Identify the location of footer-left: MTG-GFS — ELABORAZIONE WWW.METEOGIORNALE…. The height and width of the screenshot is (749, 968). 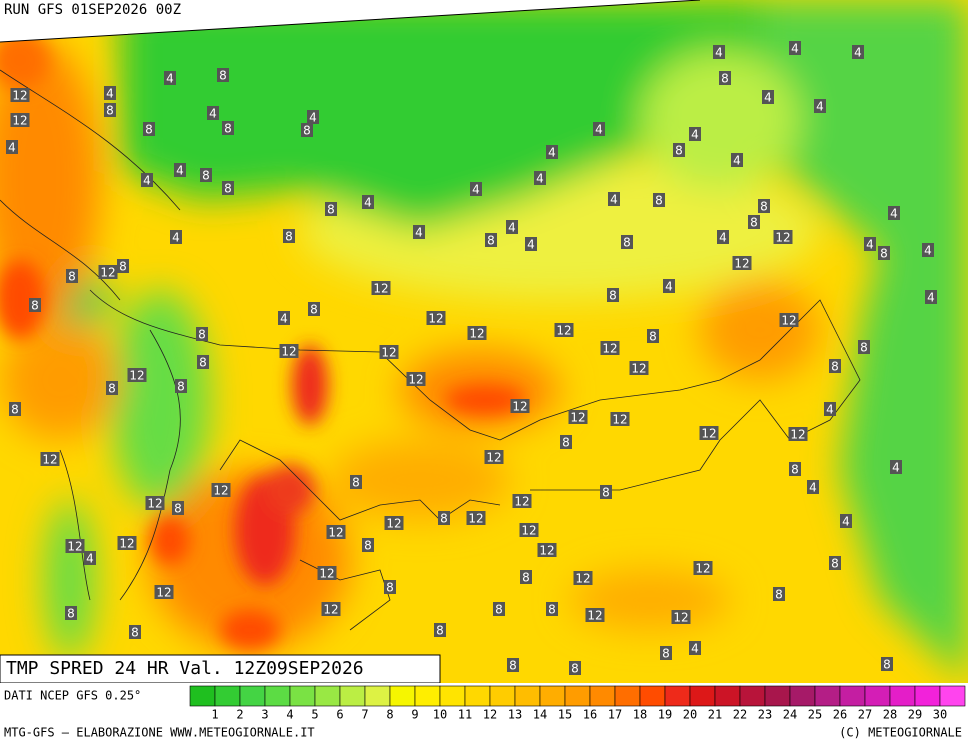
(159, 733).